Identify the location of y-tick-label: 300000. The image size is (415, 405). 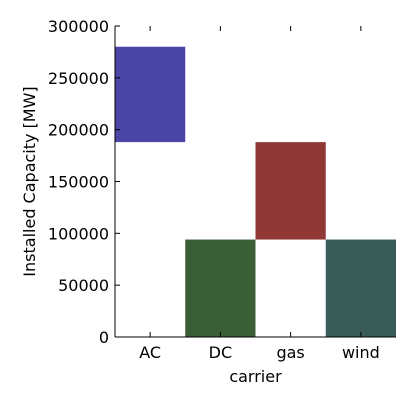
(78, 26).